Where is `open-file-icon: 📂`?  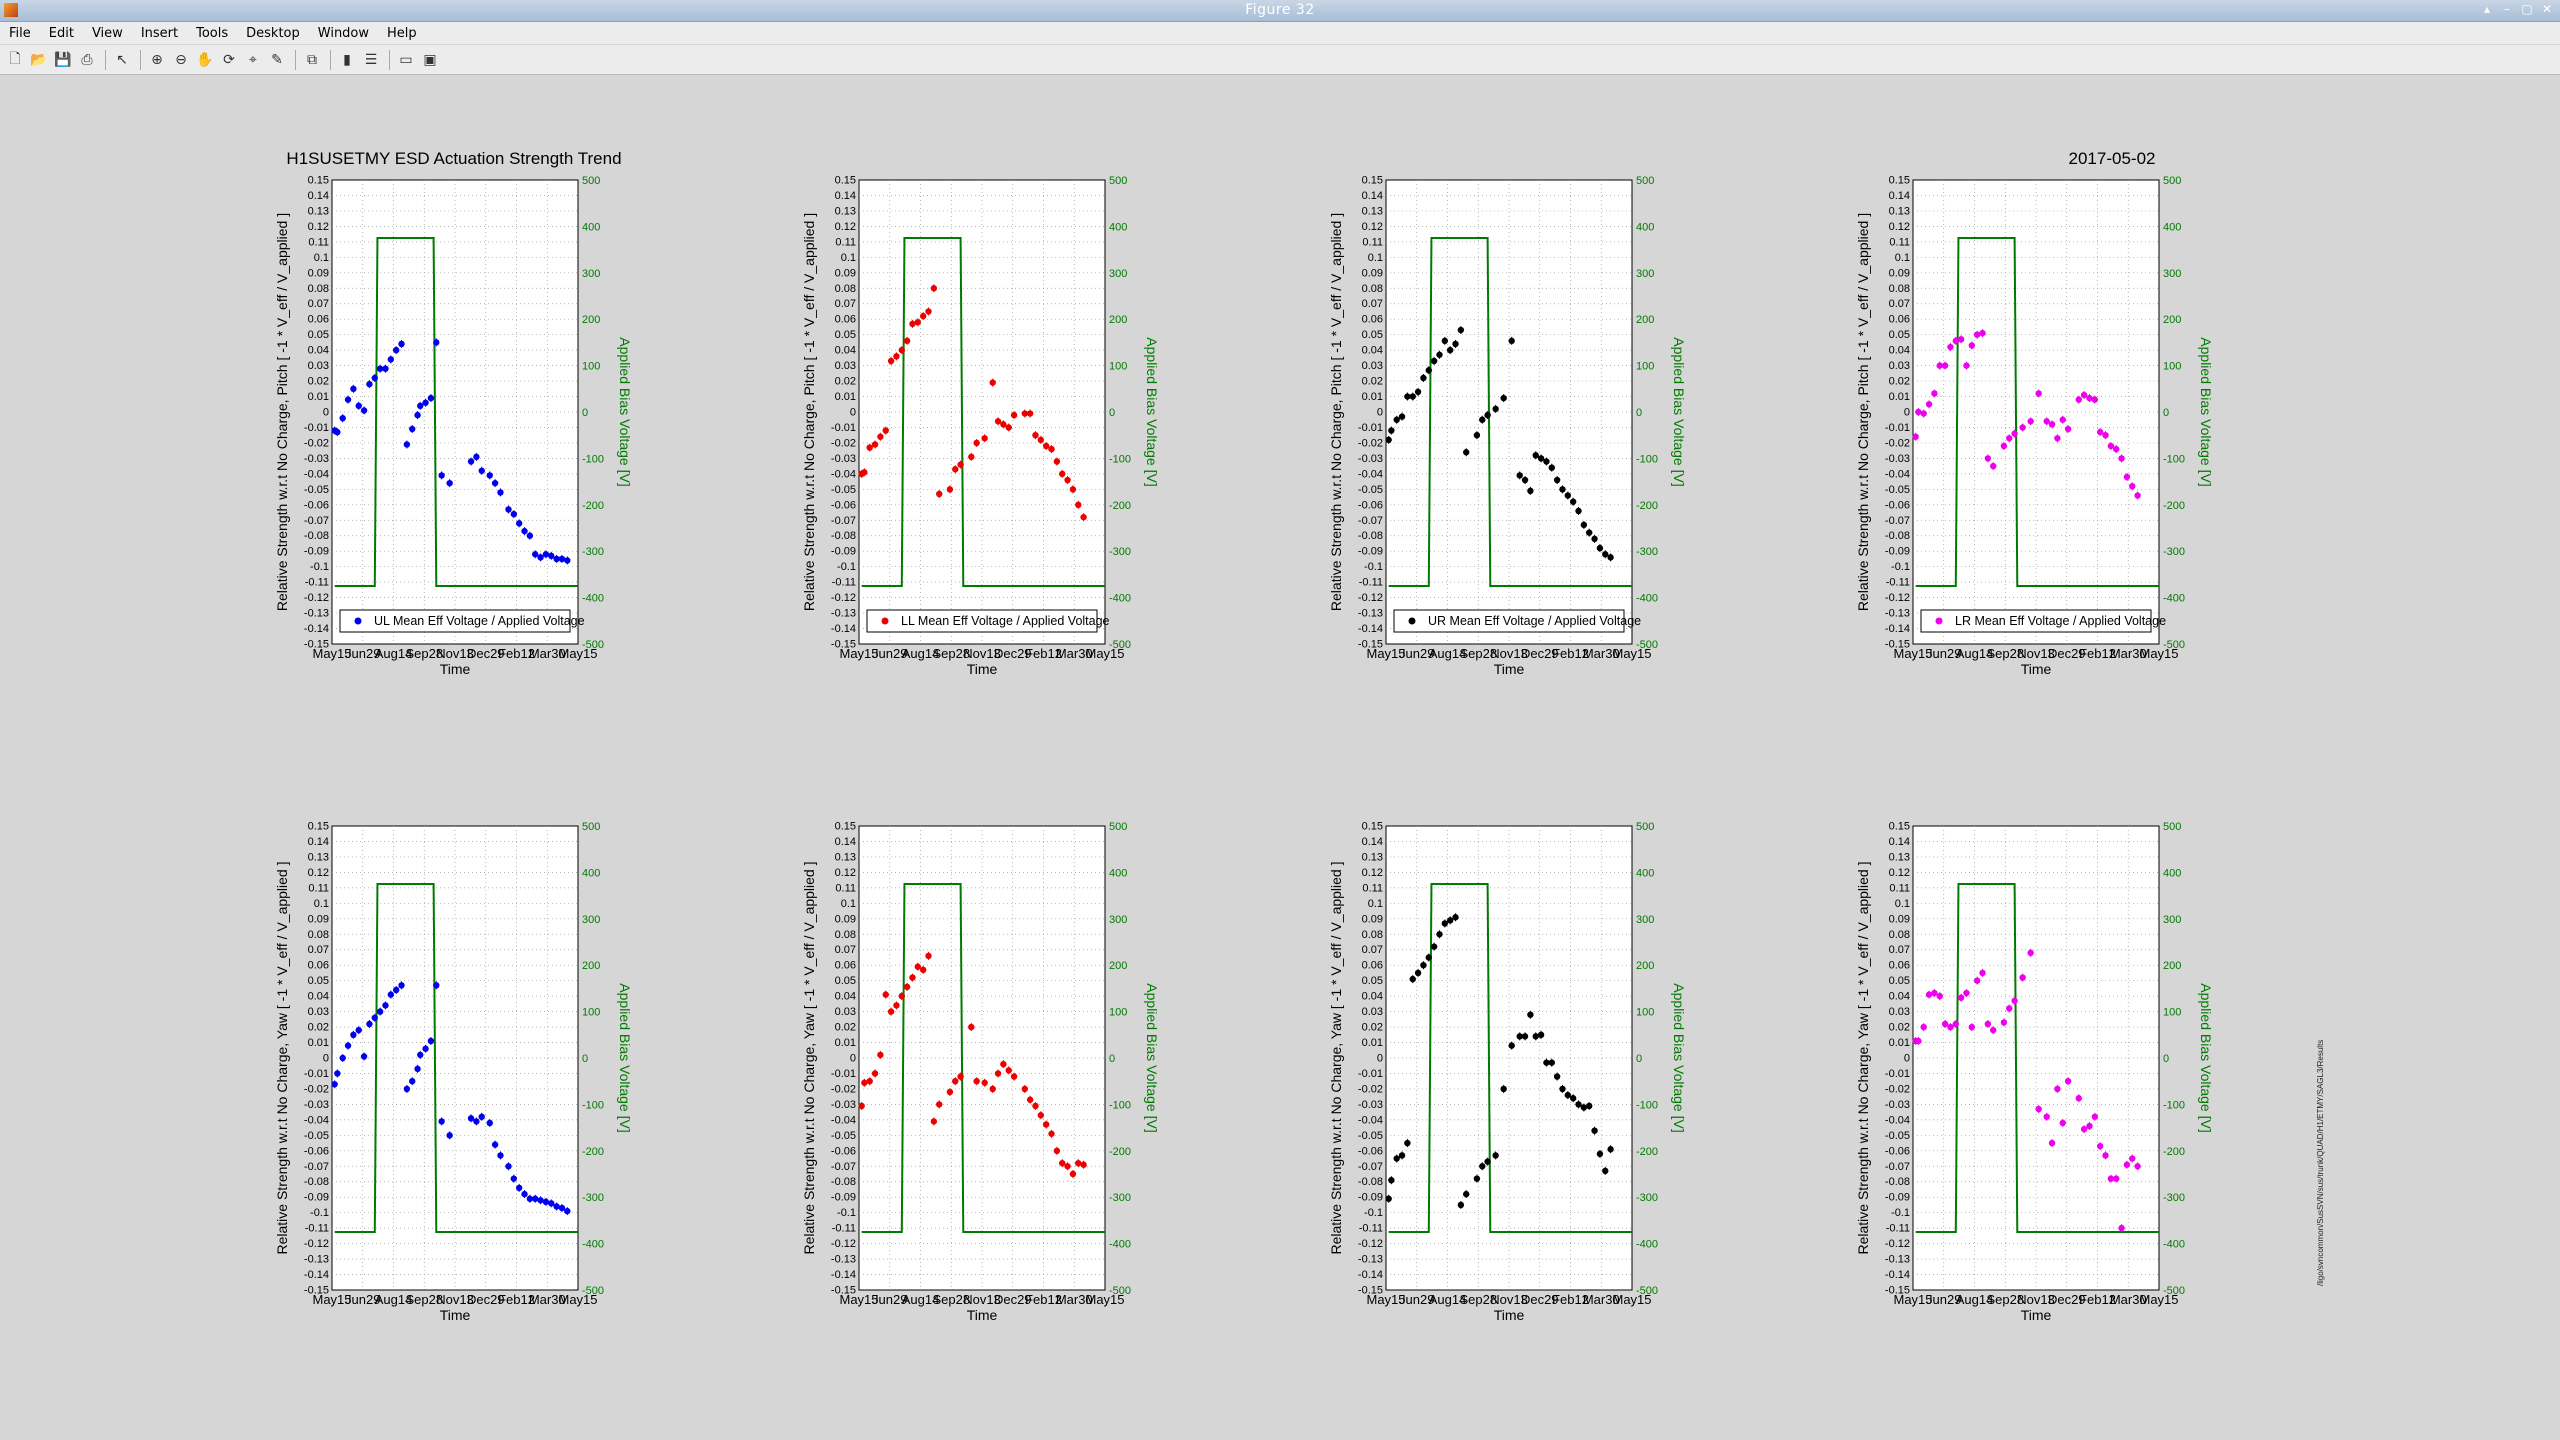
open-file-icon: 📂 is located at coordinates (39, 59).